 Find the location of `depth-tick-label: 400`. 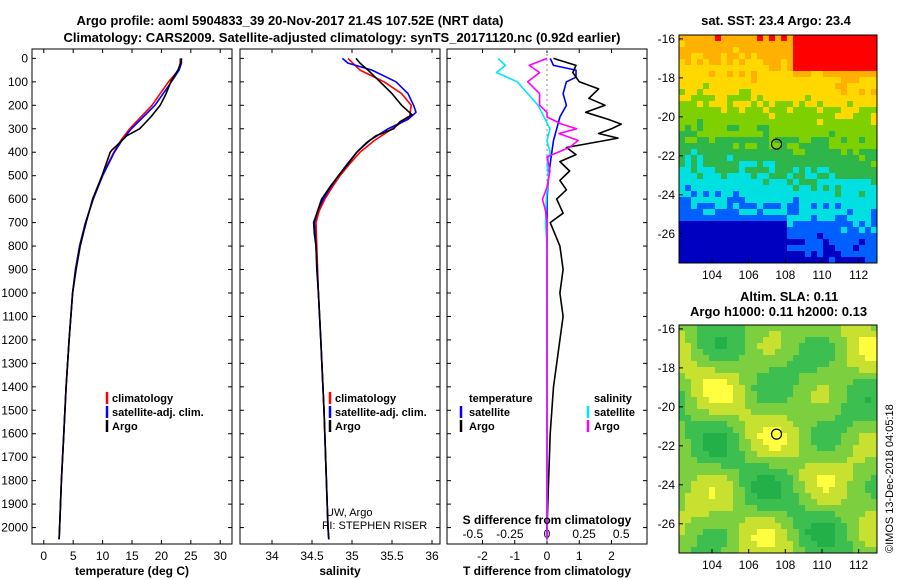

depth-tick-label: 400 is located at coordinates (18, 152).